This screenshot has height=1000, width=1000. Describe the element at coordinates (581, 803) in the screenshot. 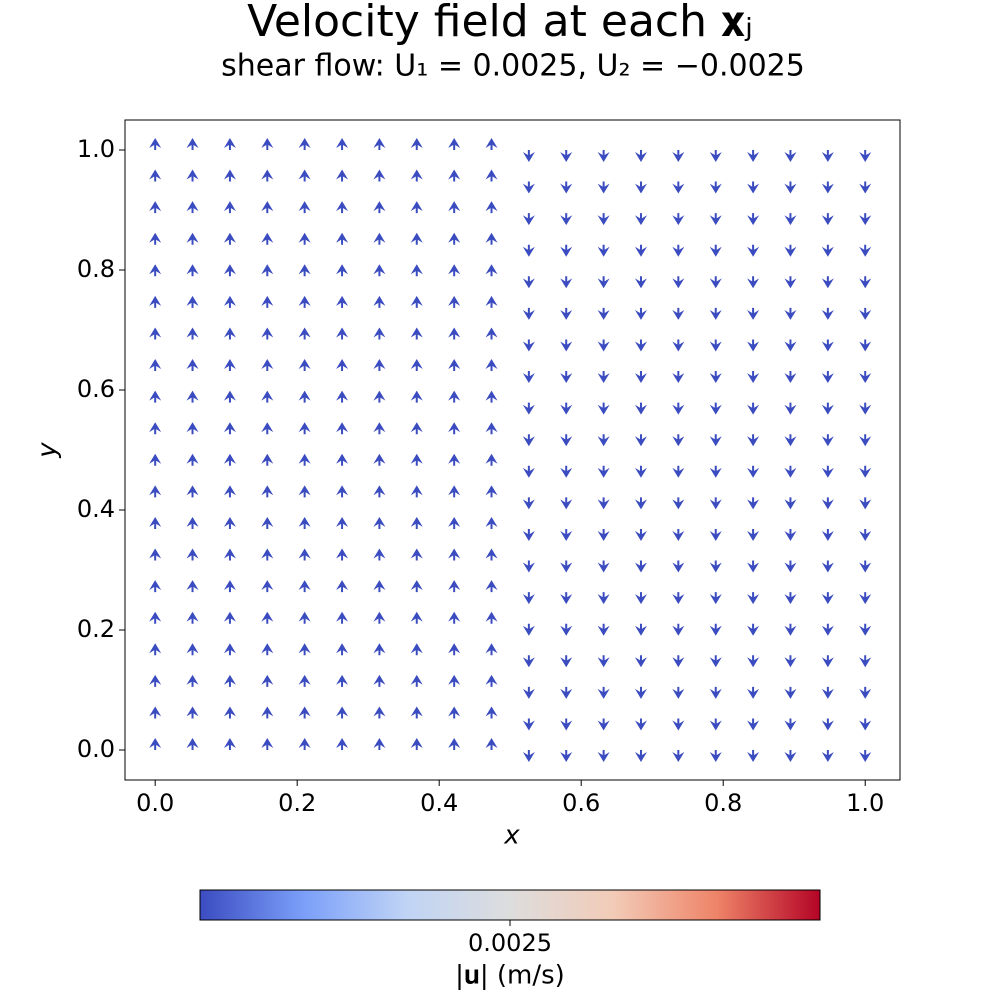

I see `x-tick-label: 0.6` at that location.